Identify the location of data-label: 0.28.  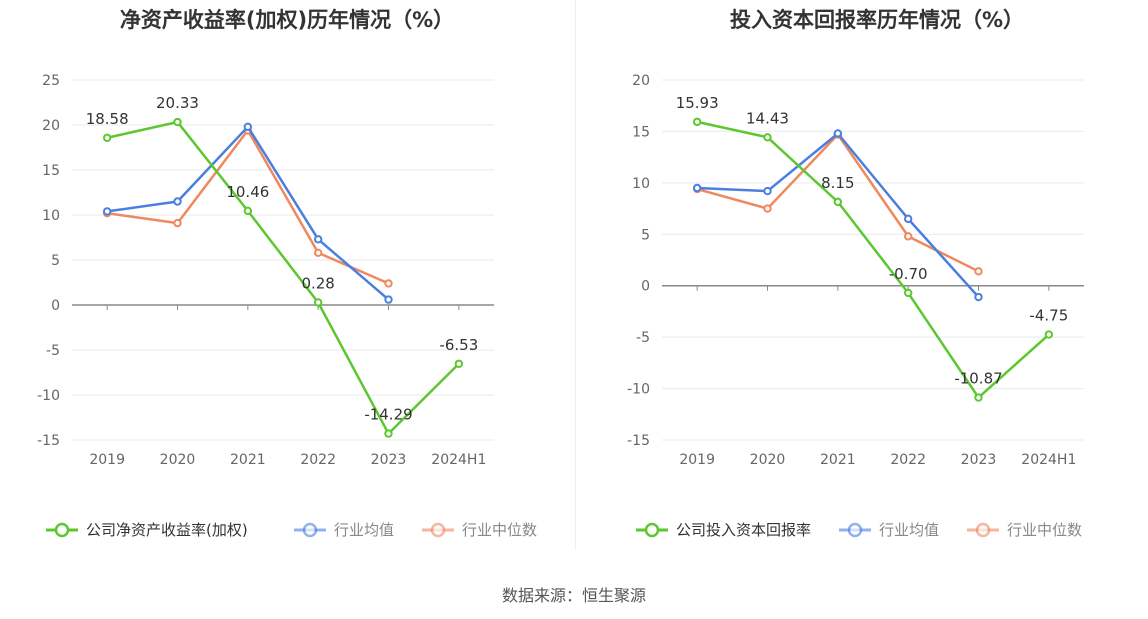
(317, 283).